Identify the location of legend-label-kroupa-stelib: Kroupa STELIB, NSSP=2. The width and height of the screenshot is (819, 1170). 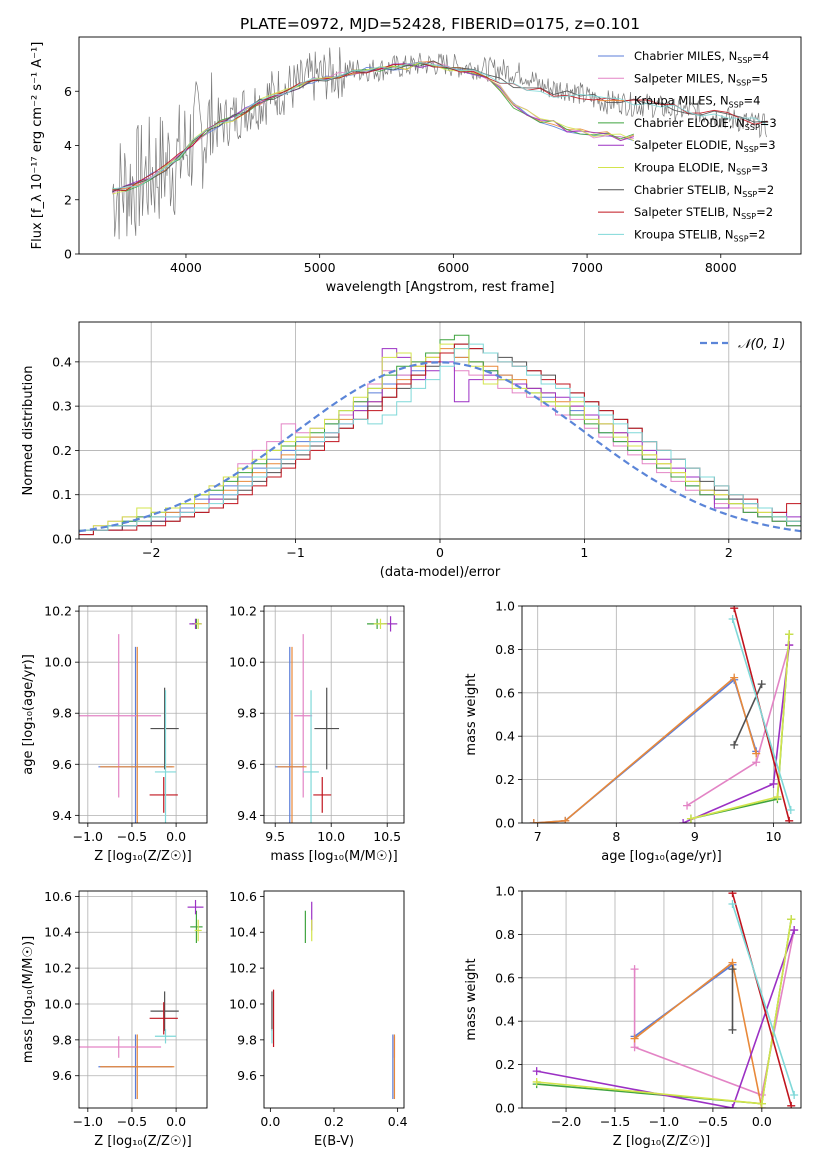
(699, 235).